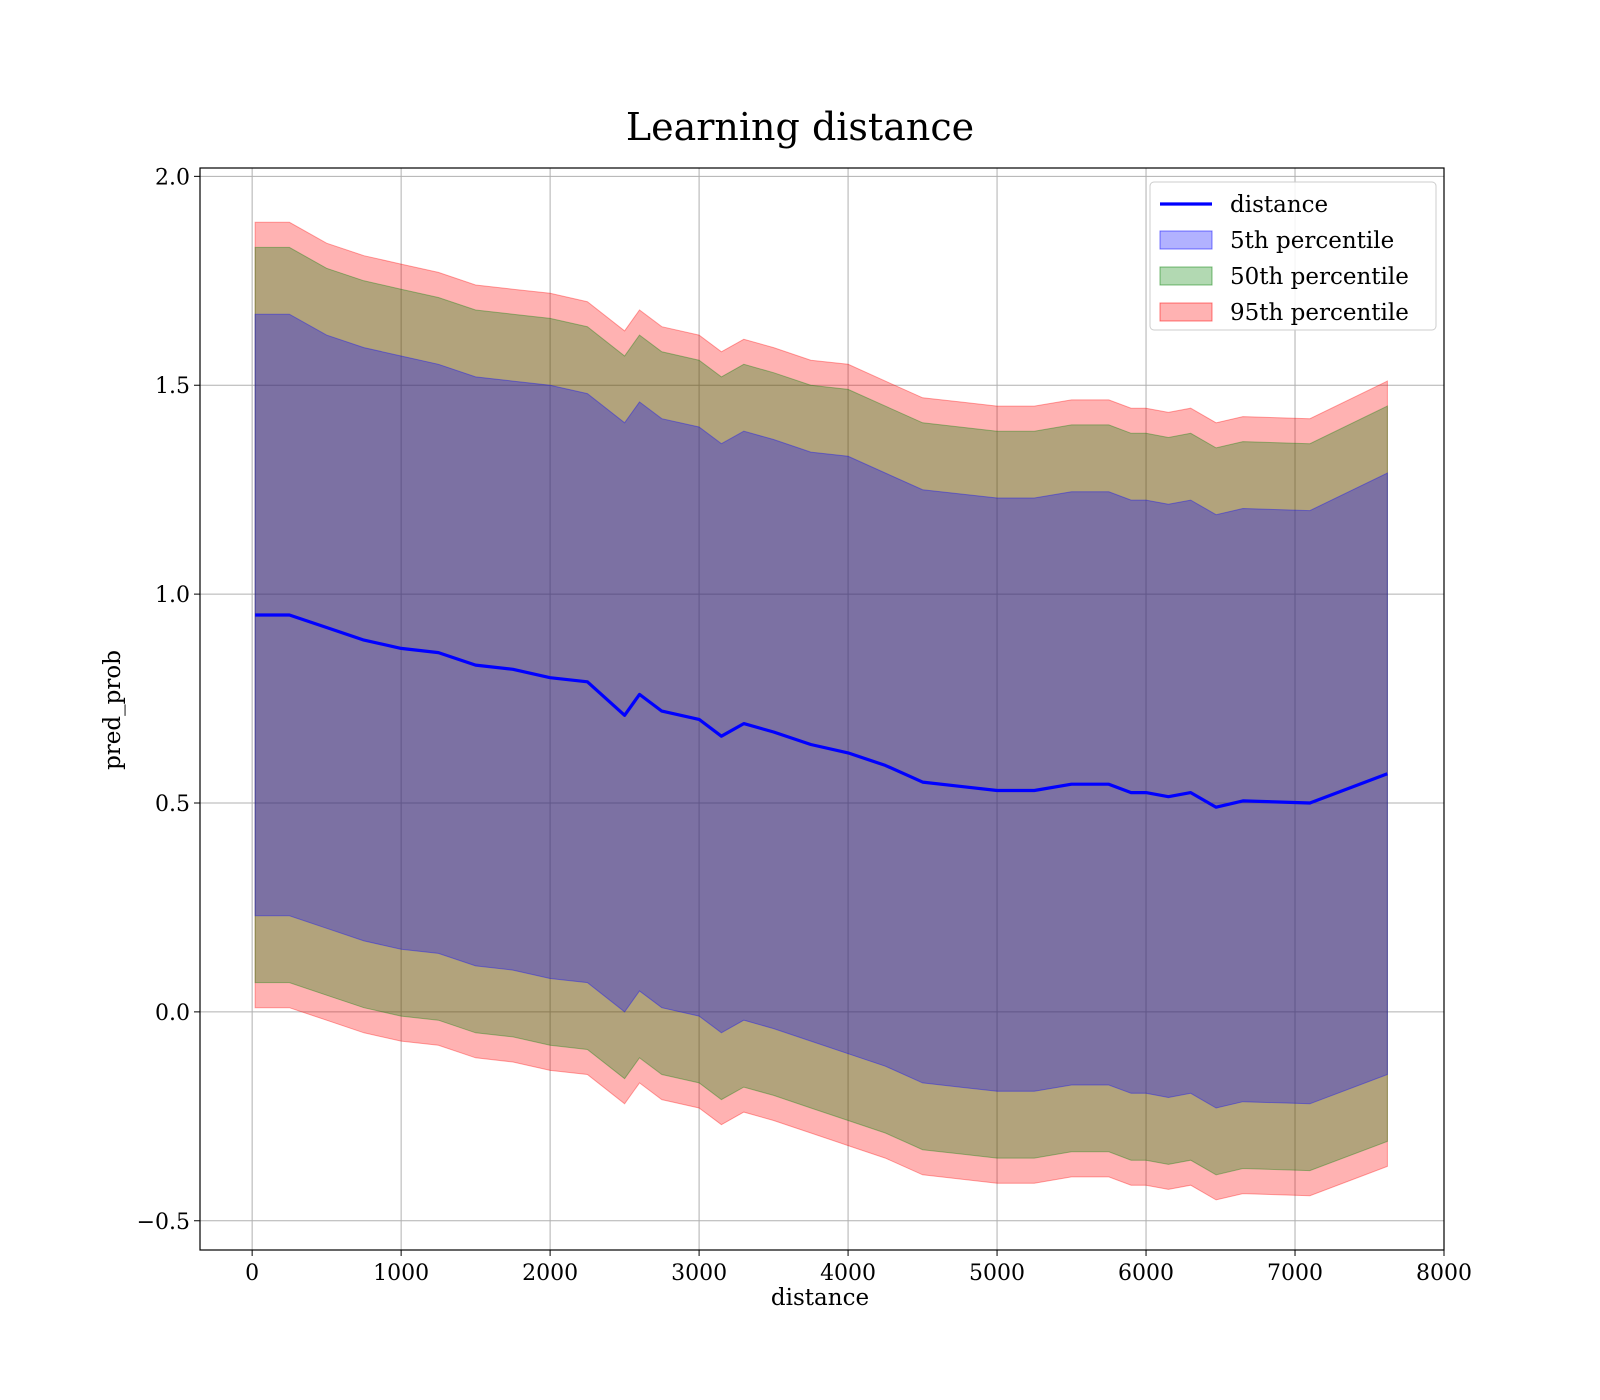  I want to click on x-tick-label: 3000, so click(699, 1273).